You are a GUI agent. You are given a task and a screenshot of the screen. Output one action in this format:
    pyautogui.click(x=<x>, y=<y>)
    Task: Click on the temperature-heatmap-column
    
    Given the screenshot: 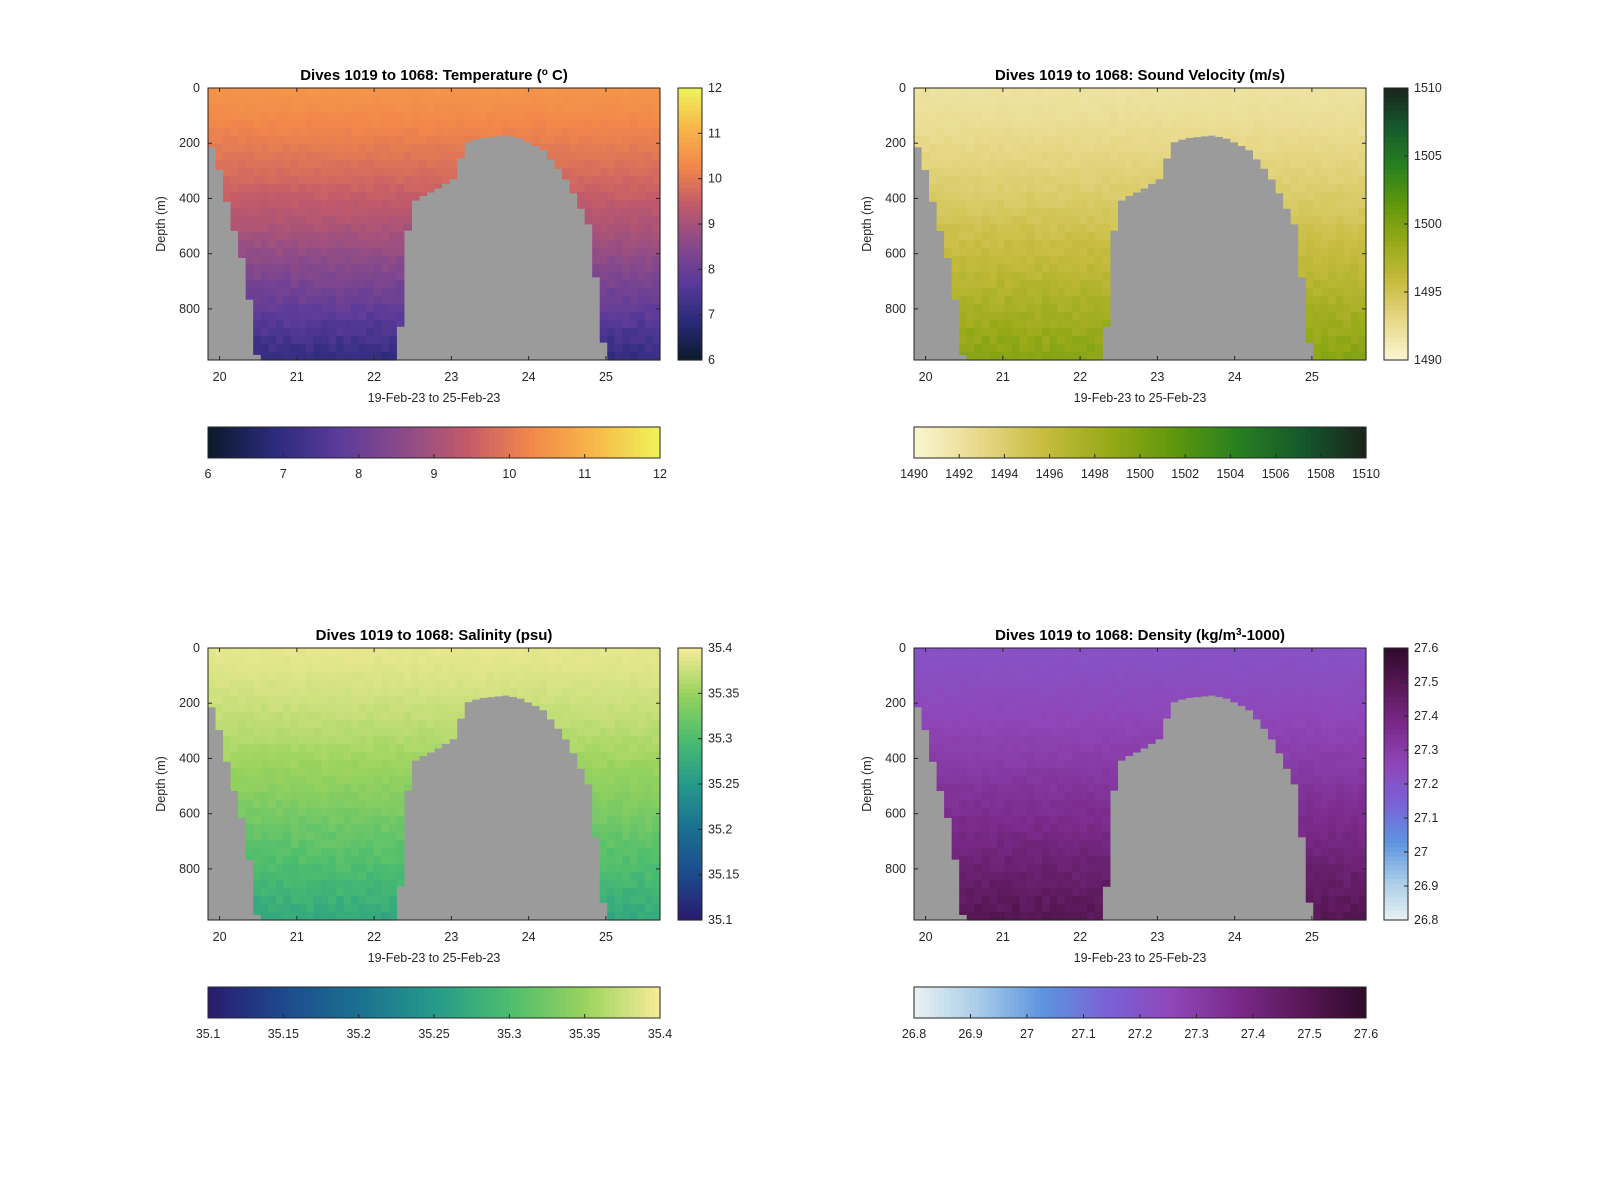 What is the action you would take?
    pyautogui.click(x=310, y=224)
    